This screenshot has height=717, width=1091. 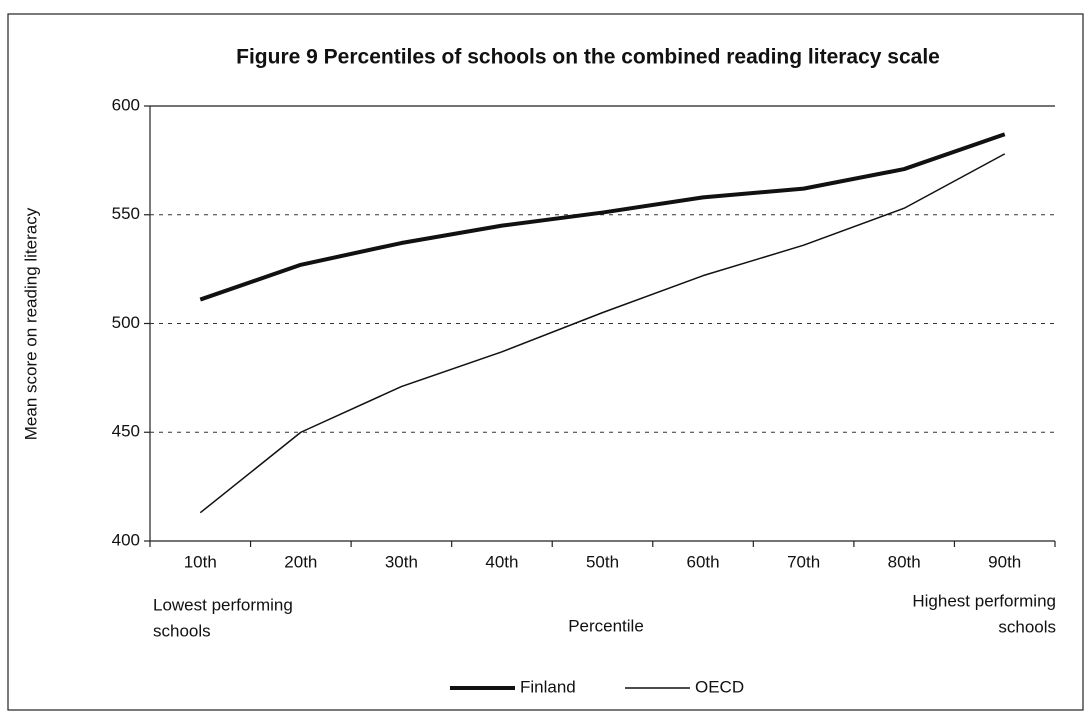 What do you see at coordinates (803, 561) in the screenshot?
I see `x-tick-label: 70th` at bounding box center [803, 561].